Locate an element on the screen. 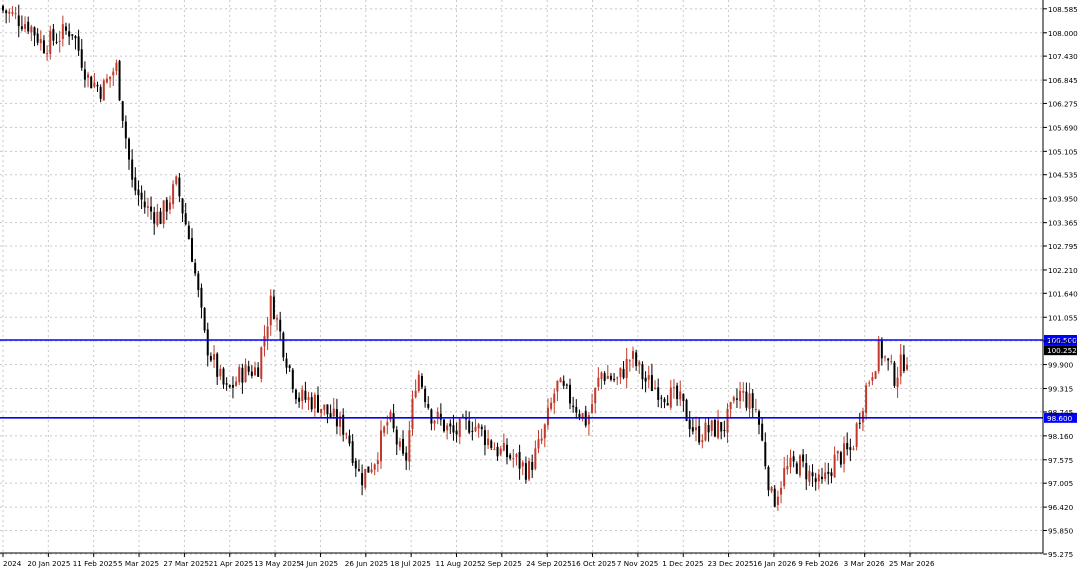 This screenshot has width=1080, height=576. y-tick-label: 97.575 is located at coordinates (1060, 460).